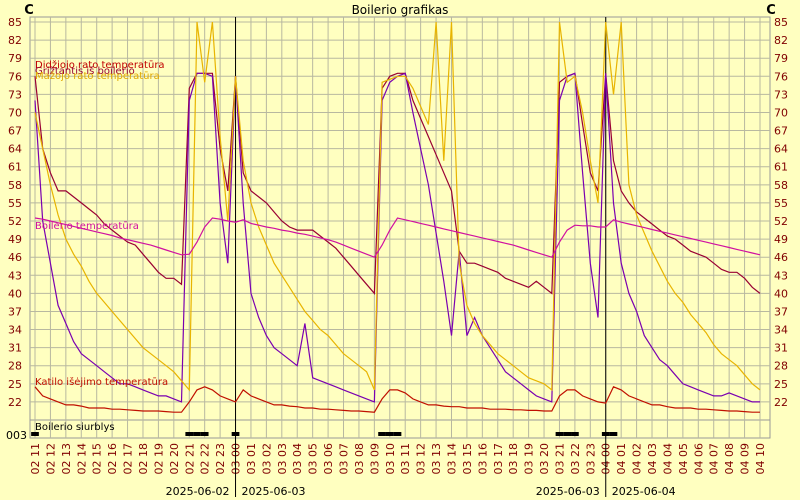 This screenshot has width=800, height=500. What do you see at coordinates (205, 459) in the screenshot?
I see `x-tick-label: 02 22` at bounding box center [205, 459].